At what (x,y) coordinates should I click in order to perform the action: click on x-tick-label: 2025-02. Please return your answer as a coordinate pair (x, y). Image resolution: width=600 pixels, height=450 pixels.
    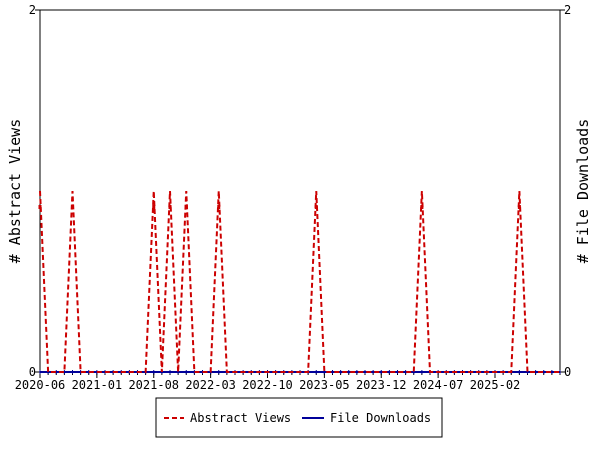
    Looking at the image, I should click on (495, 385).